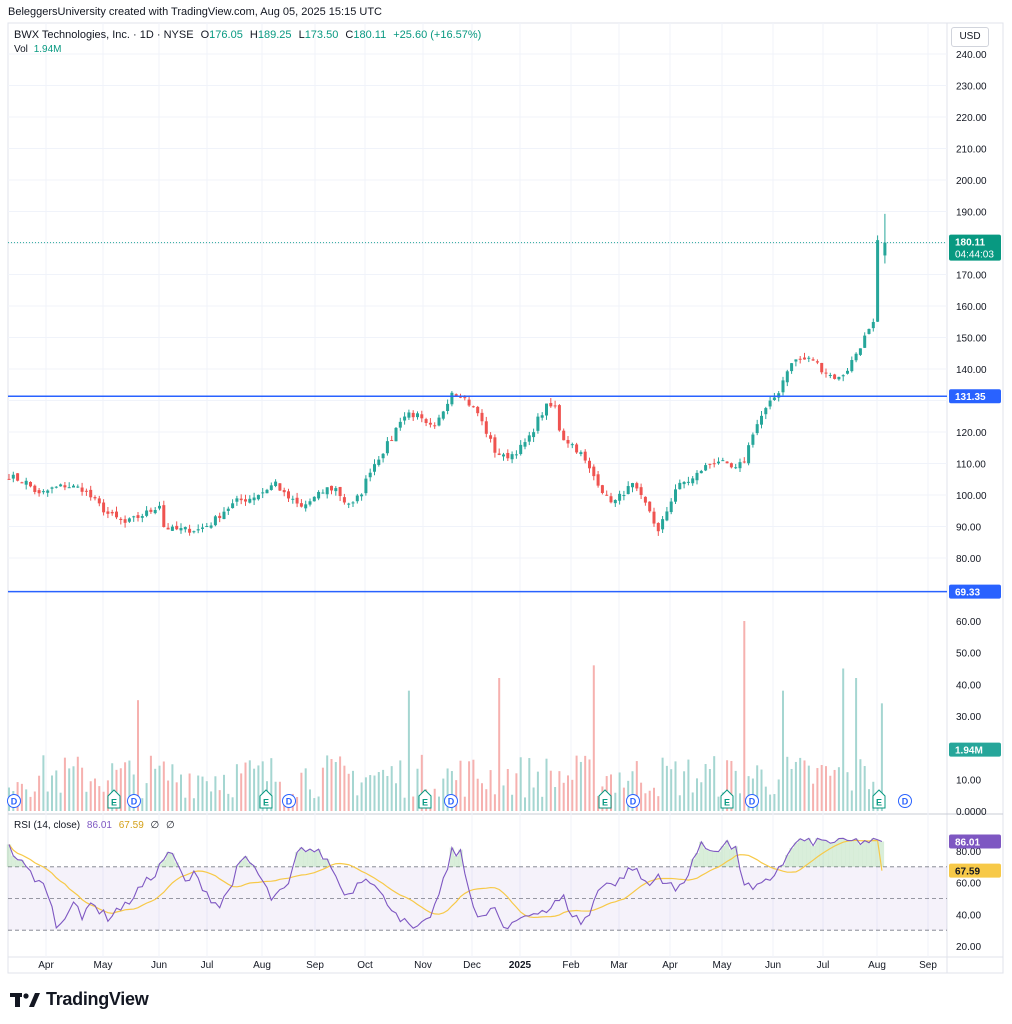  What do you see at coordinates (970, 37) in the screenshot?
I see `currency-selector: USD` at bounding box center [970, 37].